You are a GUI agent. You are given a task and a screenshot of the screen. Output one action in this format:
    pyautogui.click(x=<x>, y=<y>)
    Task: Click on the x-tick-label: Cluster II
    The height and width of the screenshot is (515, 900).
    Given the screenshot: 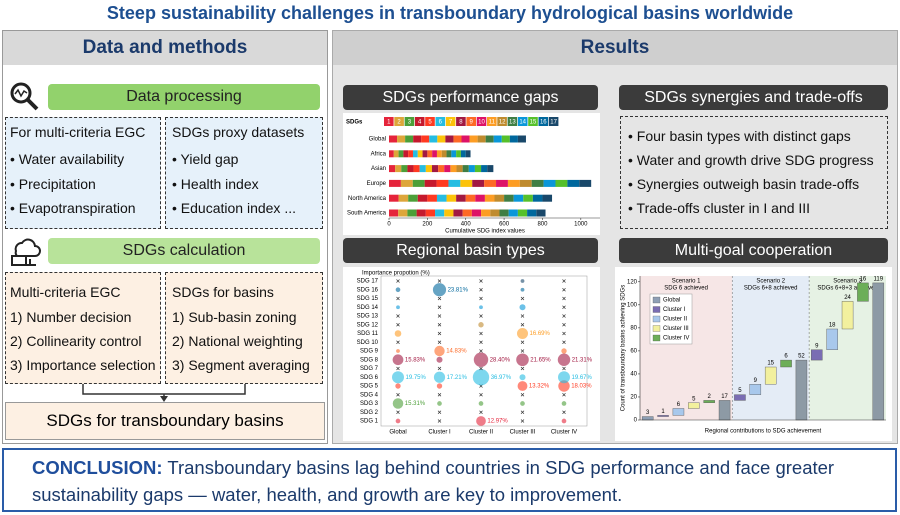 What is the action you would take?
    pyautogui.click(x=481, y=433)
    